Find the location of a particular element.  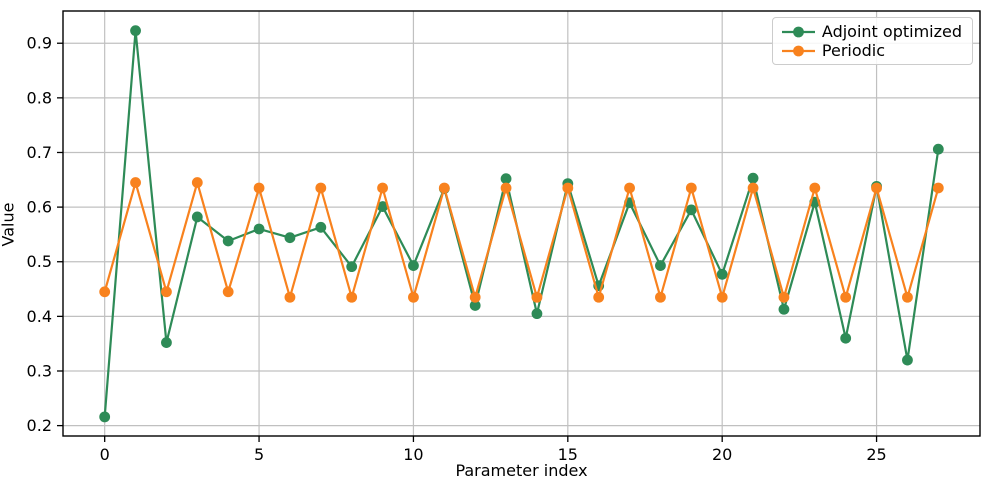

y-axis-label: Value is located at coordinates (9, 224).